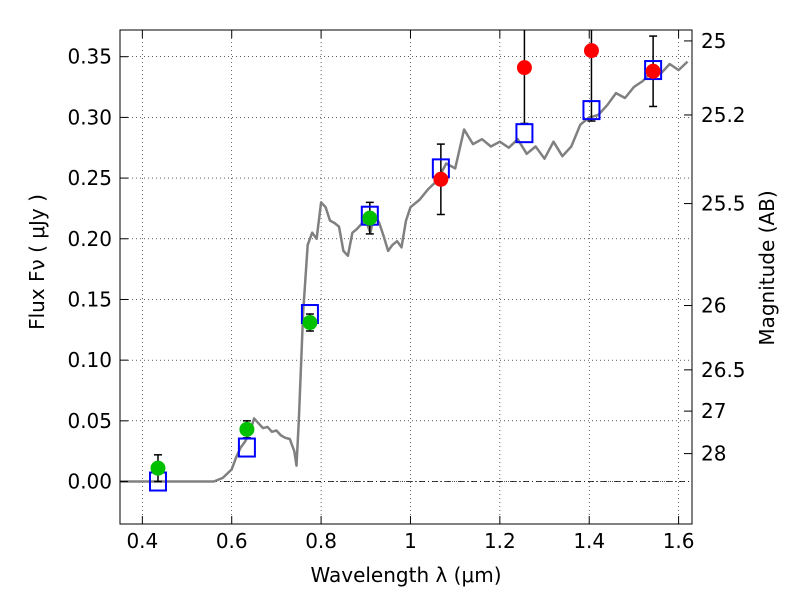 Image resolution: width=800 pixels, height=600 pixels. Describe the element at coordinates (500, 541) in the screenshot. I see `x-tick-label: 1.2` at that location.